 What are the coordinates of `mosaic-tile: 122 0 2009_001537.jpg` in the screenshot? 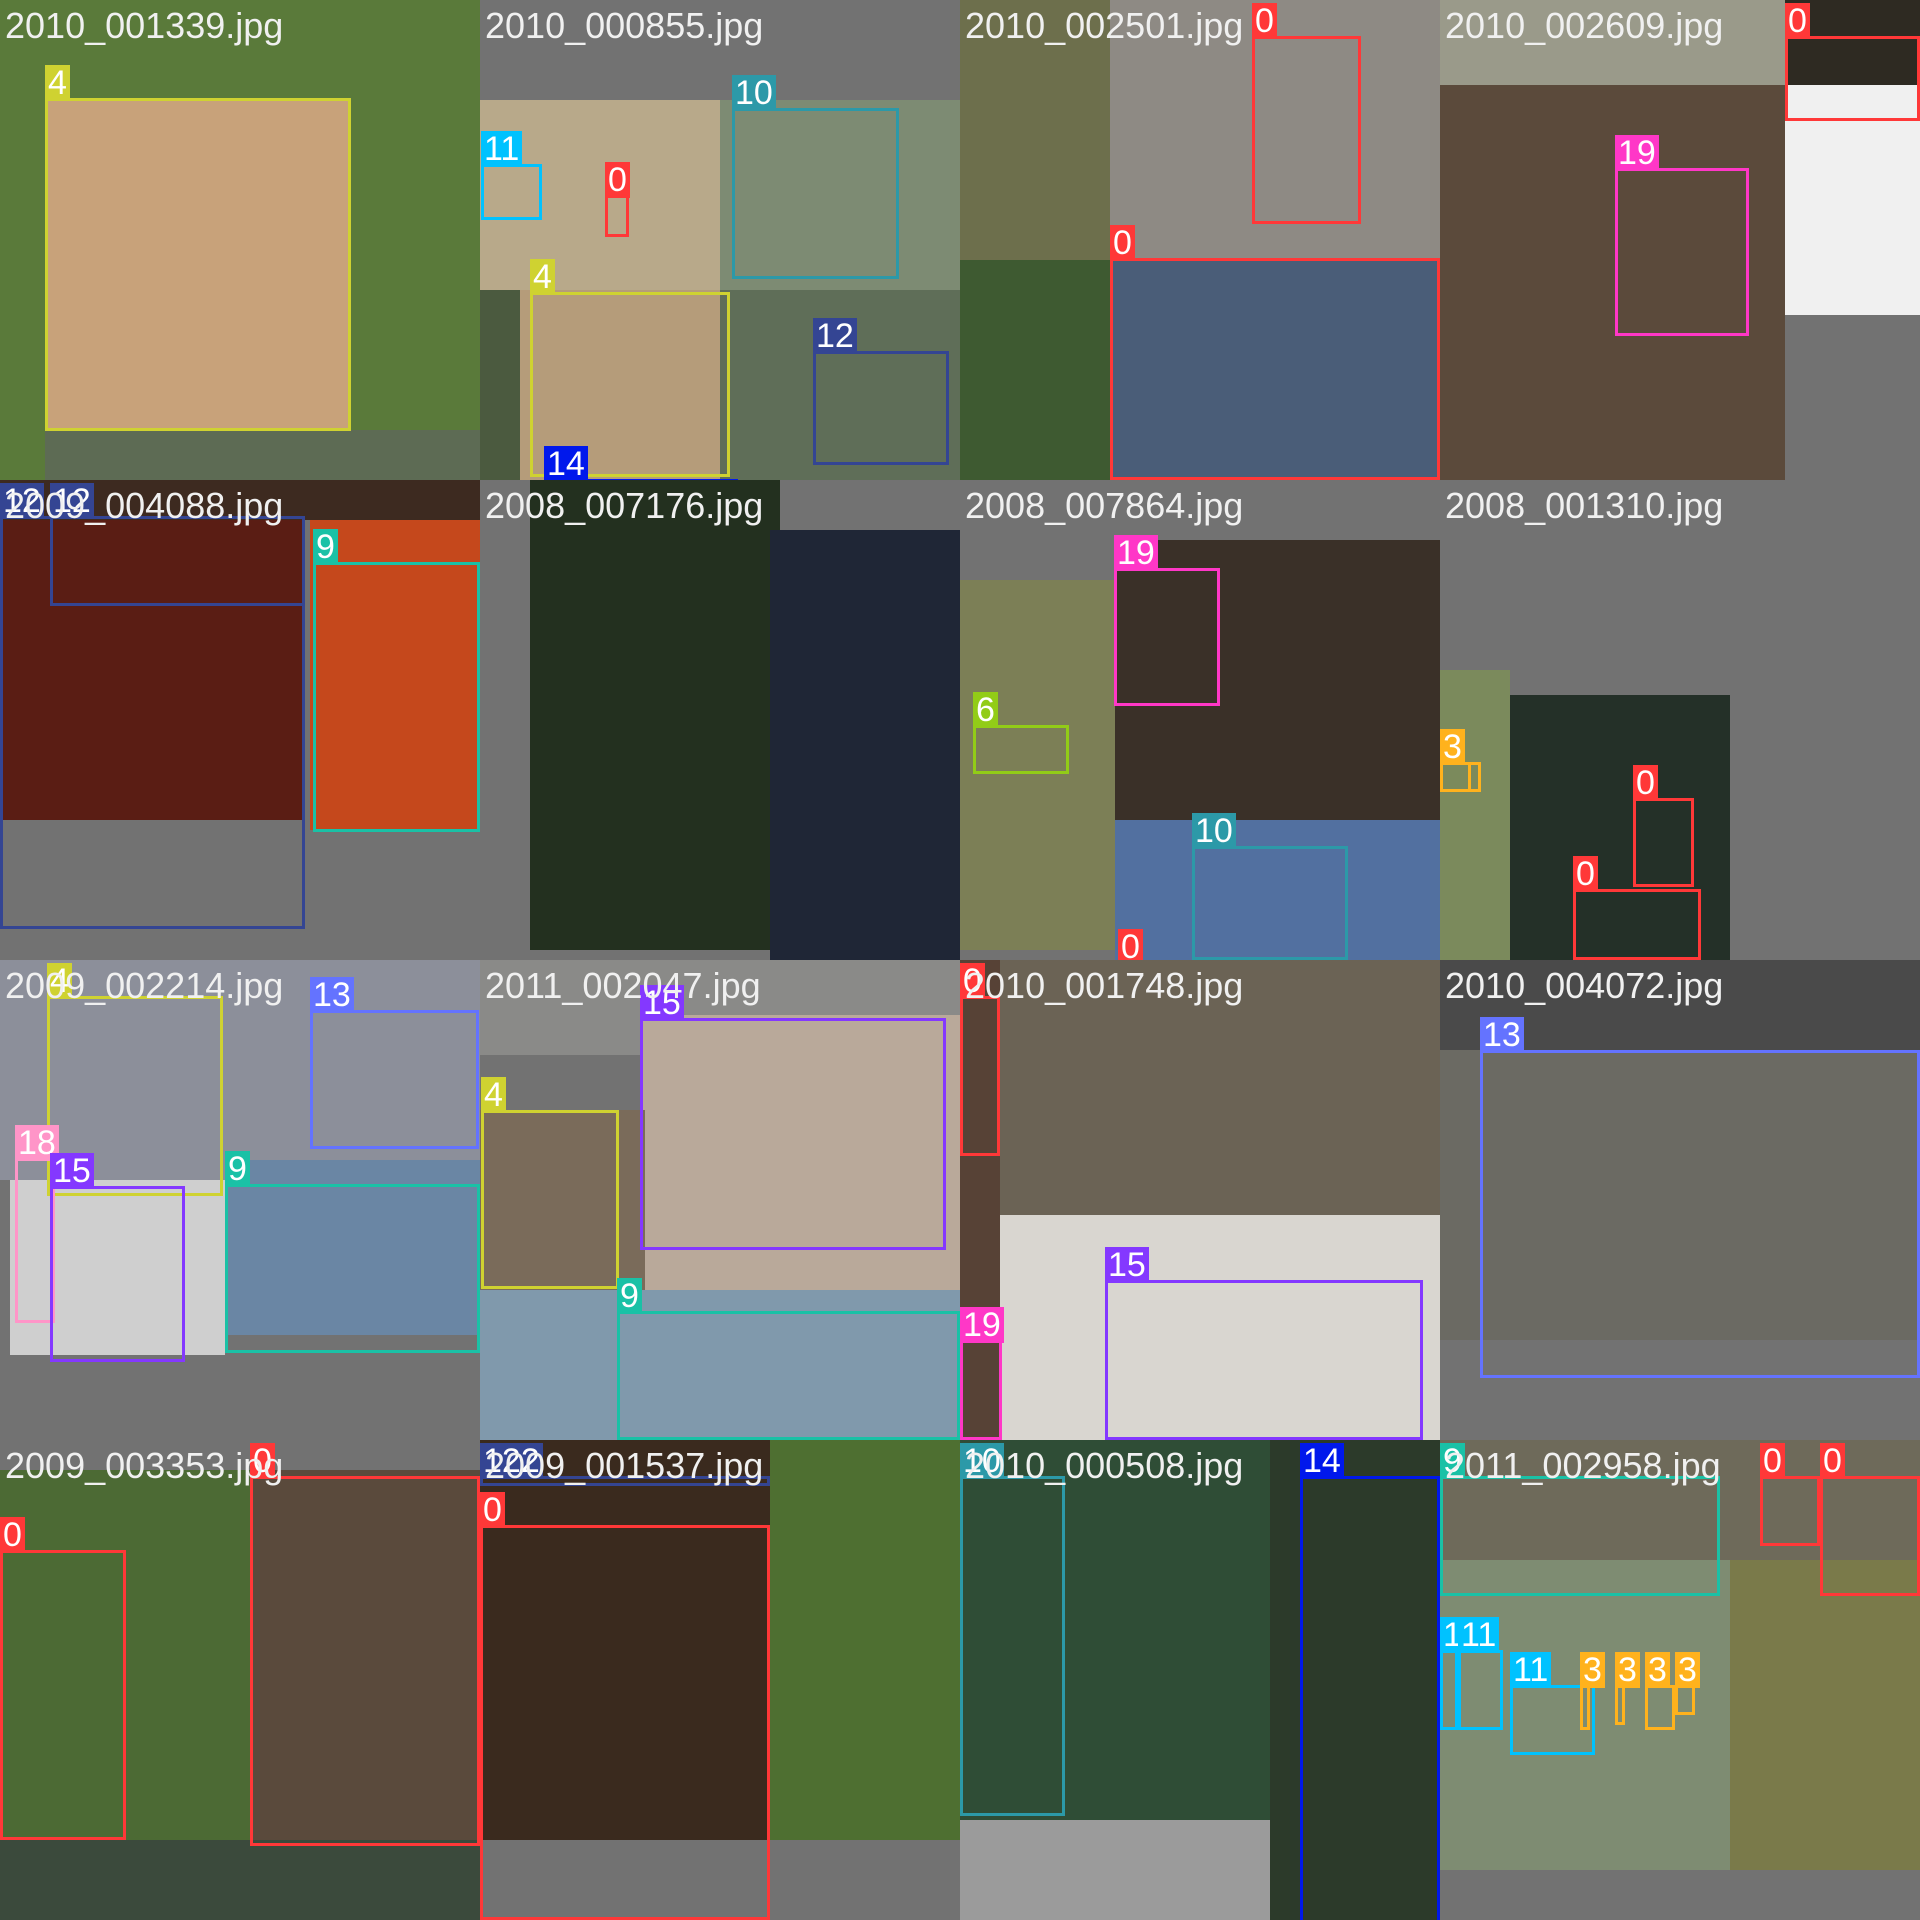 It's located at (720, 1680).